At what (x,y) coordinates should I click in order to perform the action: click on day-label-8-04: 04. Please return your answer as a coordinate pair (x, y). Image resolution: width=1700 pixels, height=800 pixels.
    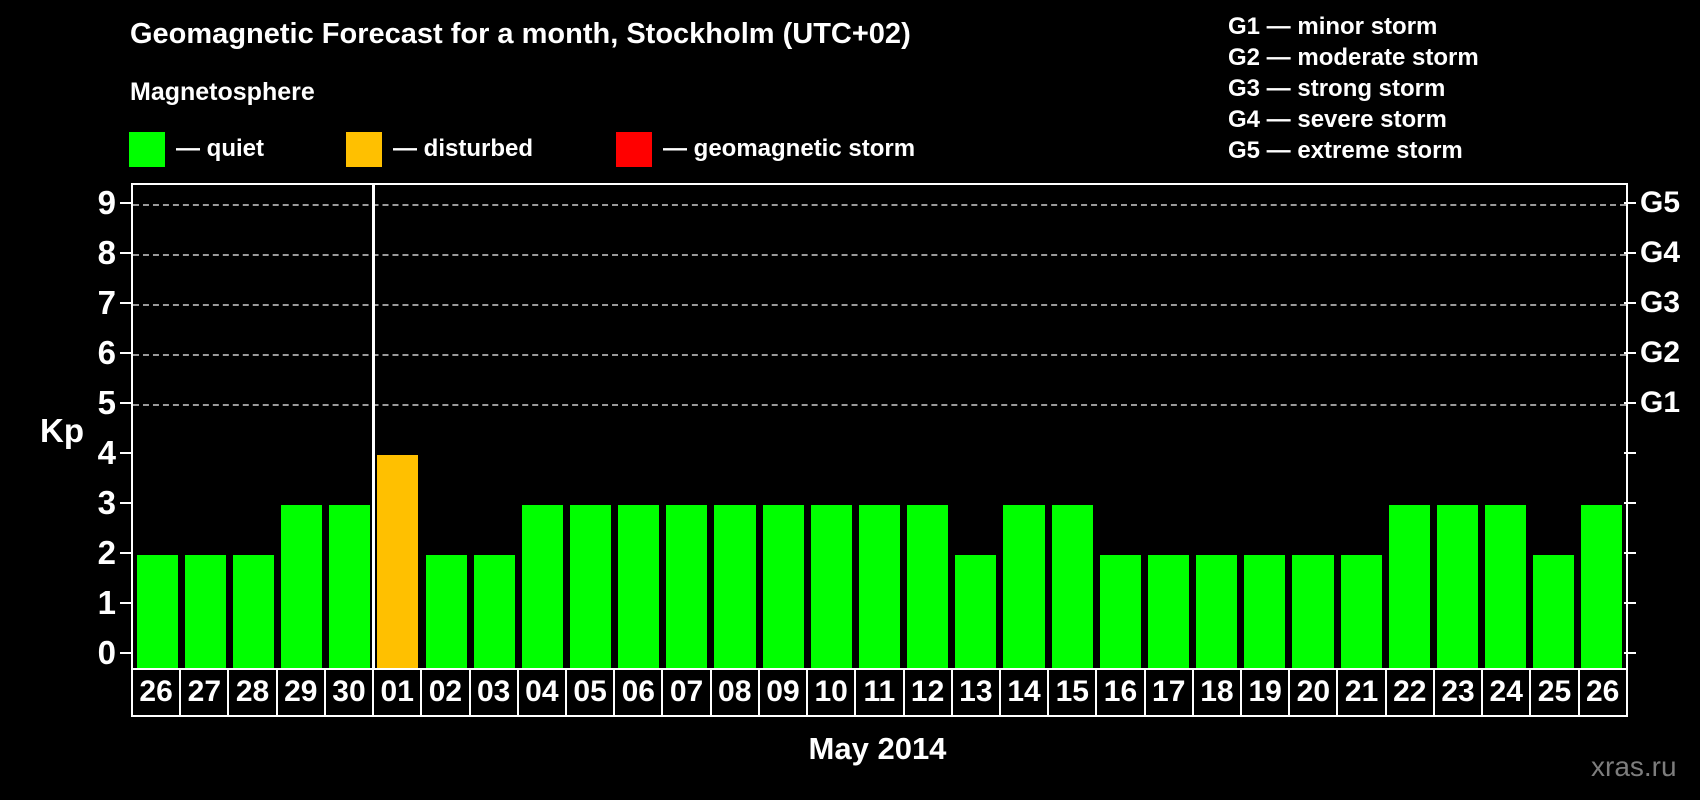
    Looking at the image, I should click on (541, 692).